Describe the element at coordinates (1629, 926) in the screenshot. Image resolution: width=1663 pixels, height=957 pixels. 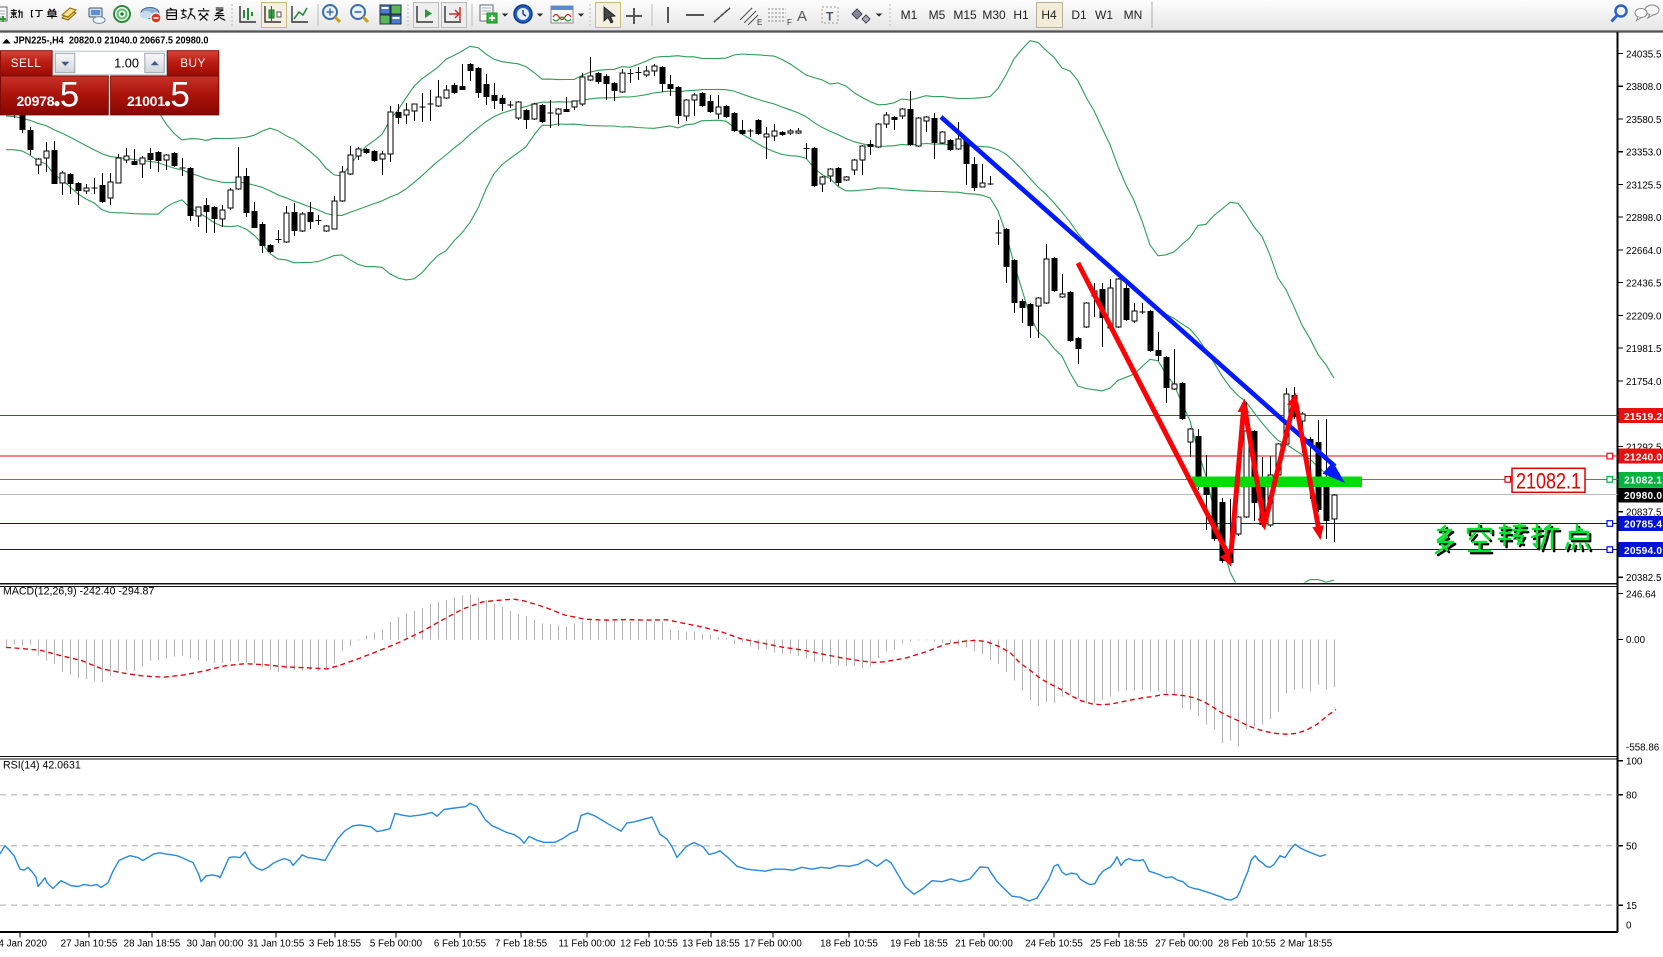
I see `svg-text: 0` at that location.